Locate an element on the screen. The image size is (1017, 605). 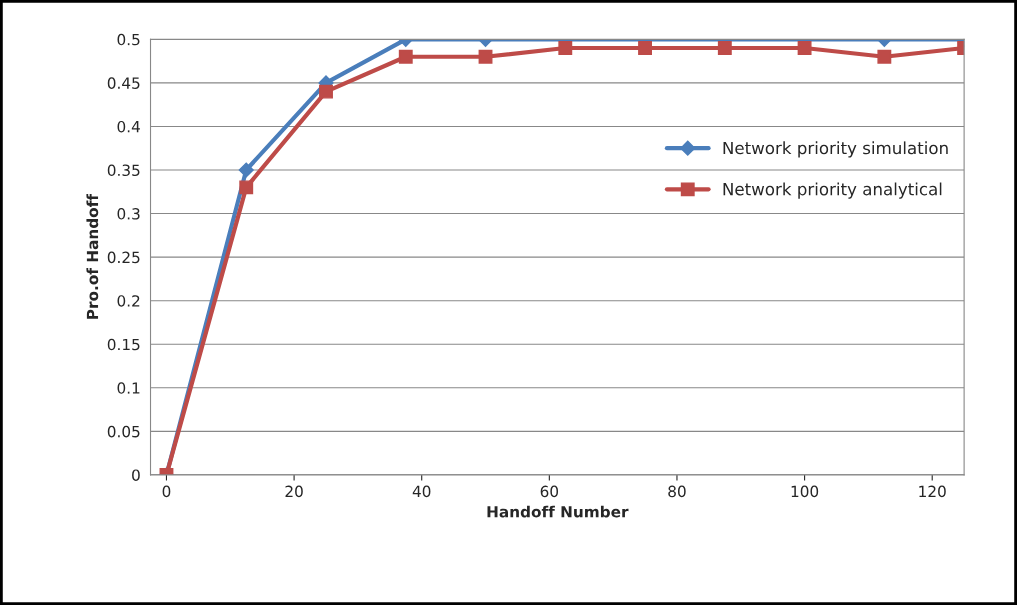
x-tick-label: 100 is located at coordinates (805, 491).